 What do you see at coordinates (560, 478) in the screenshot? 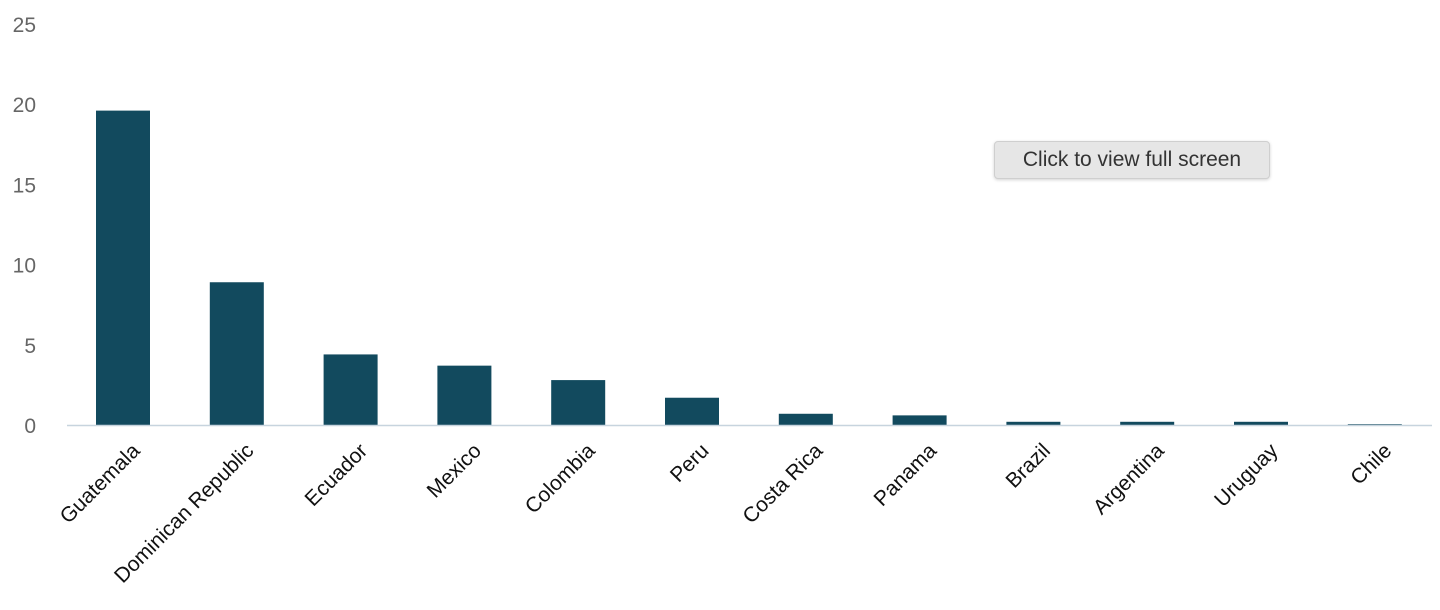
I see `x-tick-label: Colombia` at bounding box center [560, 478].